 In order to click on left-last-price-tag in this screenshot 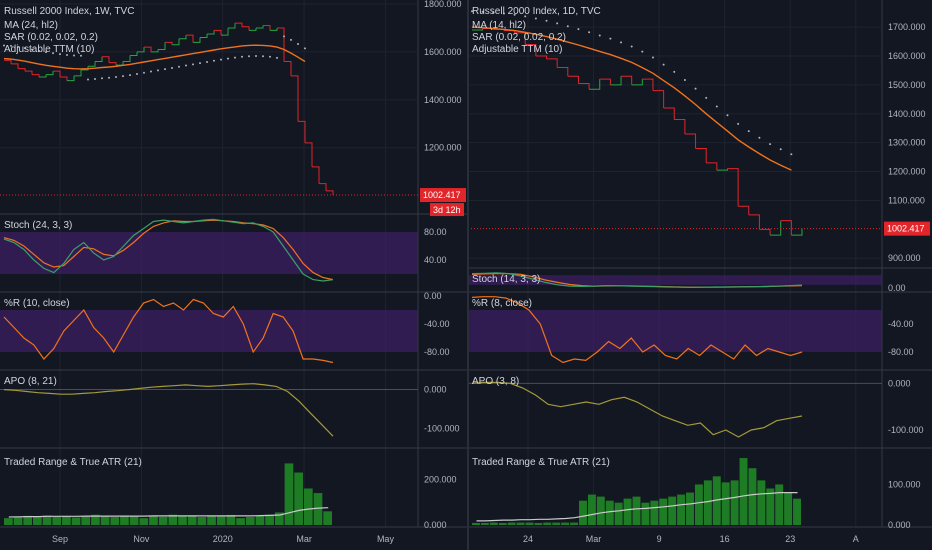, I will do `click(443, 195)`.